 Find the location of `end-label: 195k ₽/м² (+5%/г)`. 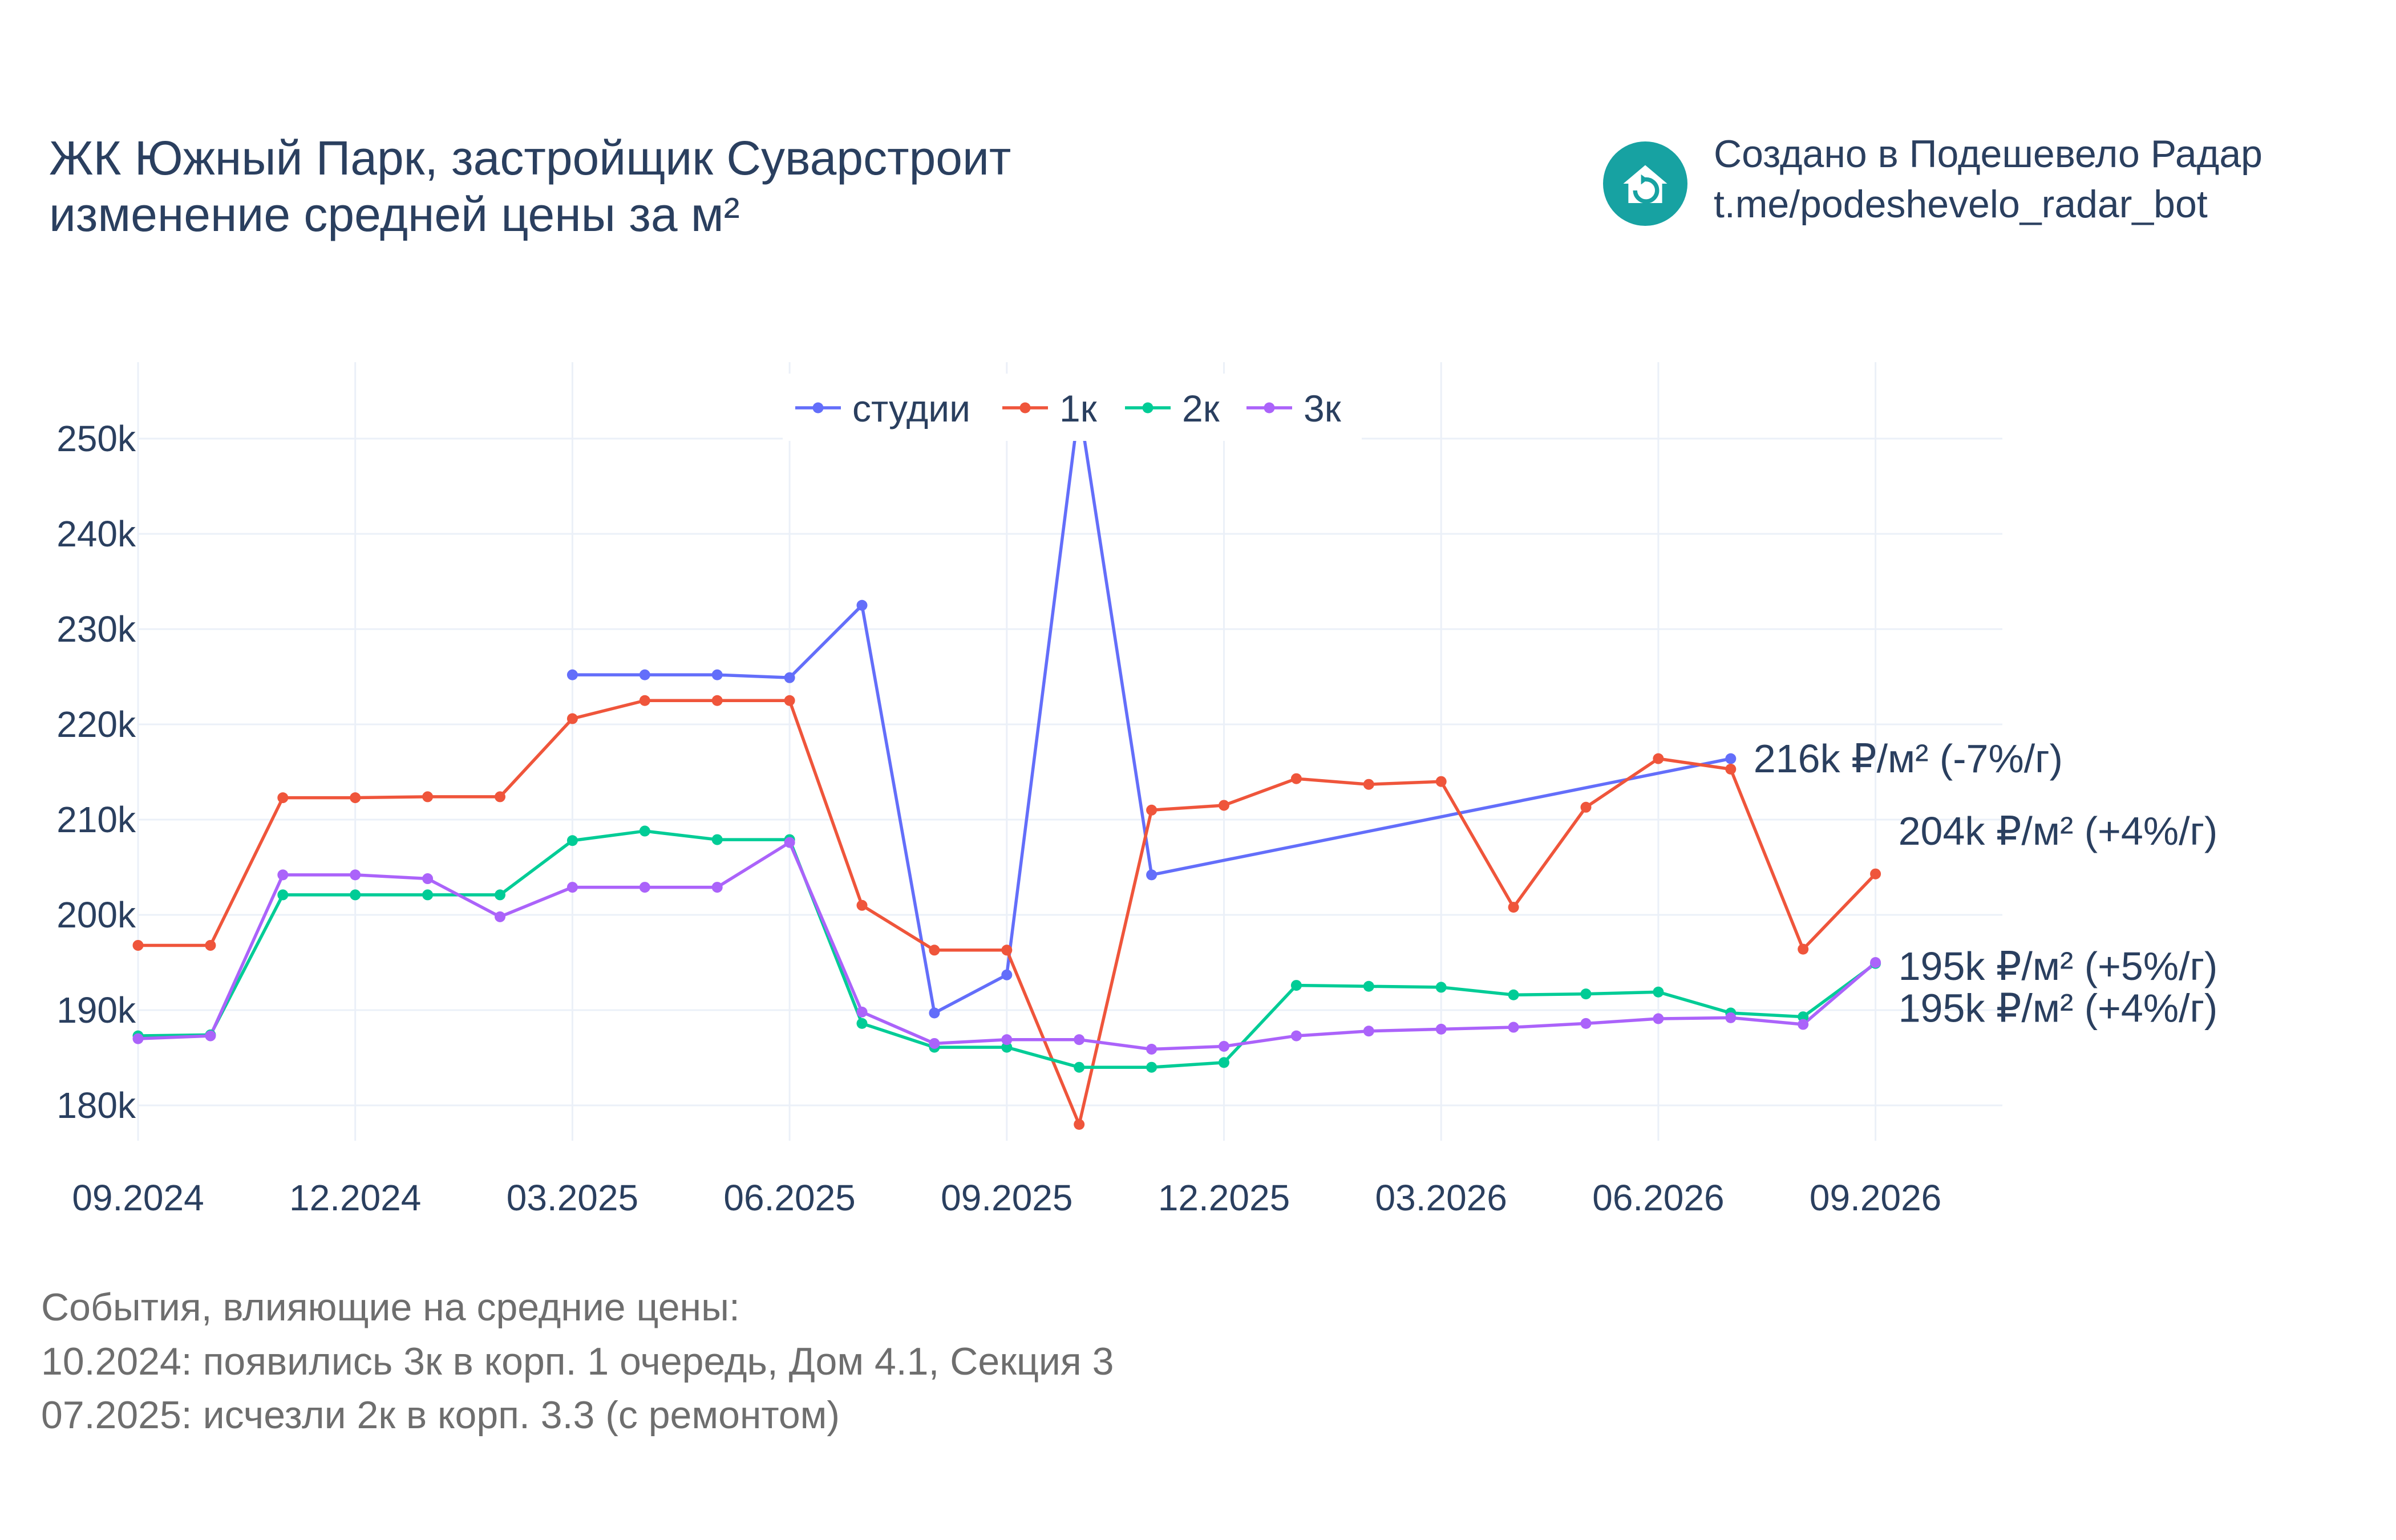

end-label: 195k ₽/м² (+5%/г) is located at coordinates (2058, 966).